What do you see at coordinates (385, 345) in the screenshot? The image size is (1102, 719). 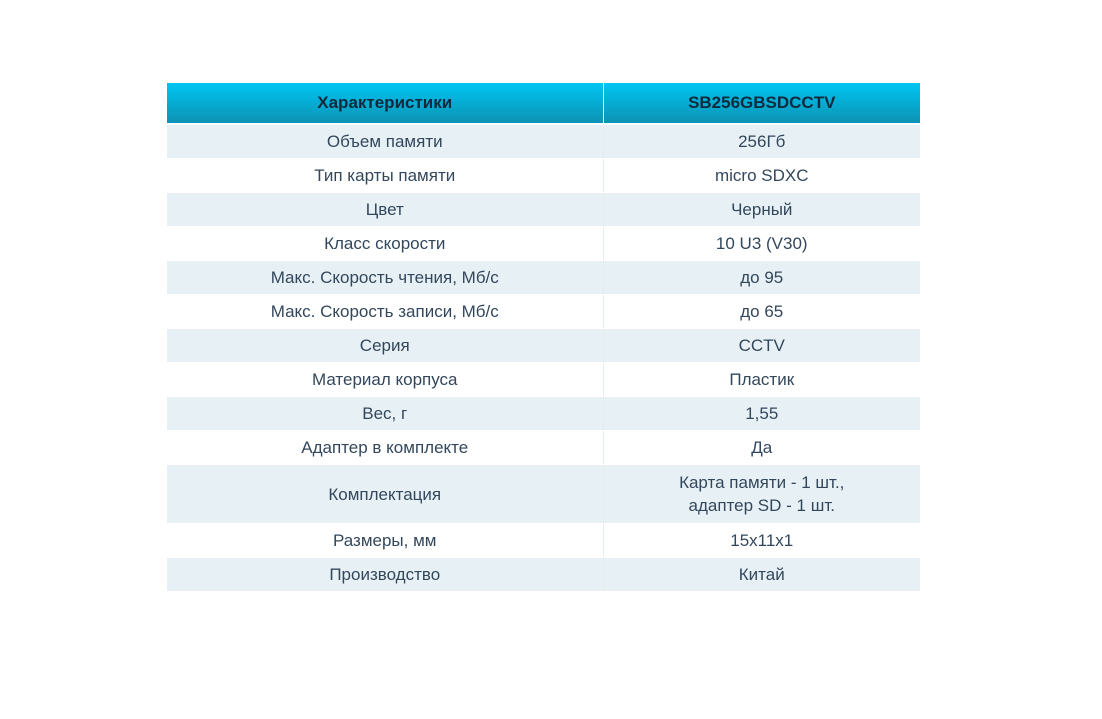 I see `spec-label-cell: Серия` at bounding box center [385, 345].